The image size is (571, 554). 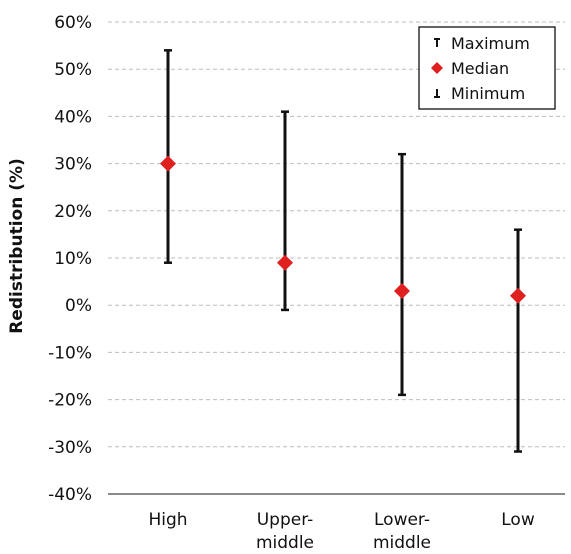 What do you see at coordinates (285, 211) in the screenshot?
I see `range-upper-middle` at bounding box center [285, 211].